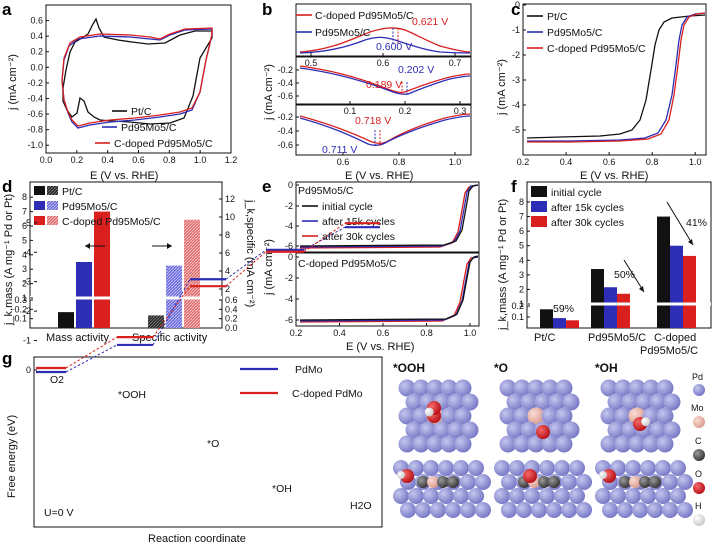 The image size is (717, 545). What do you see at coordinates (698, 474) in the screenshot?
I see `element-label-o: O` at bounding box center [698, 474].